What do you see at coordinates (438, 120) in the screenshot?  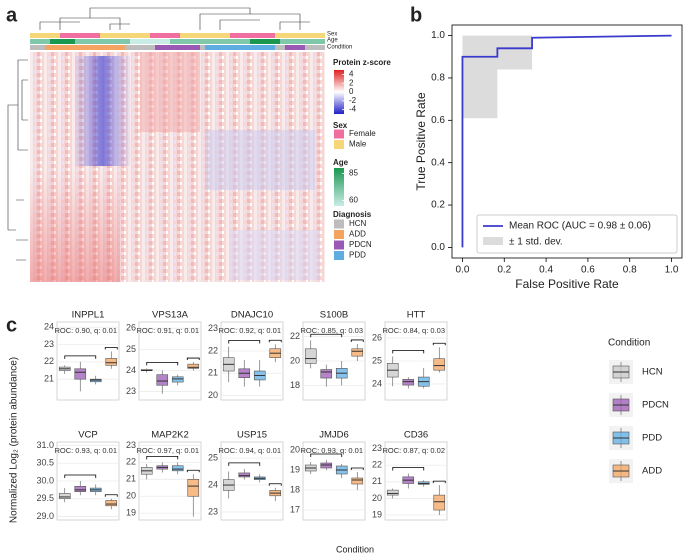 I see `y-tick-label: 0.6` at bounding box center [438, 120].